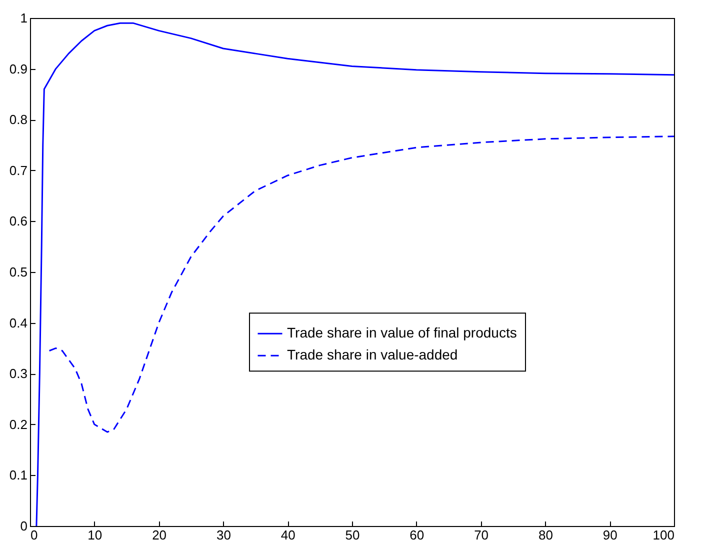 The image size is (708, 553). Describe the element at coordinates (95, 535) in the screenshot. I see `x-tick-label: 10` at that location.